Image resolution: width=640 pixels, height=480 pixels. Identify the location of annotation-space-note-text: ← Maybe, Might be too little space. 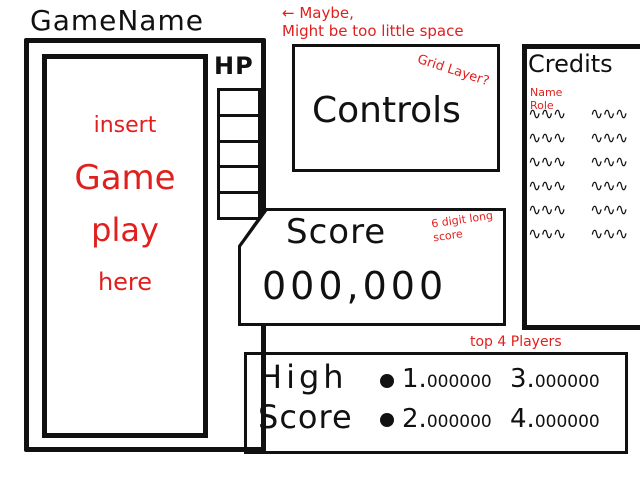
(373, 22).